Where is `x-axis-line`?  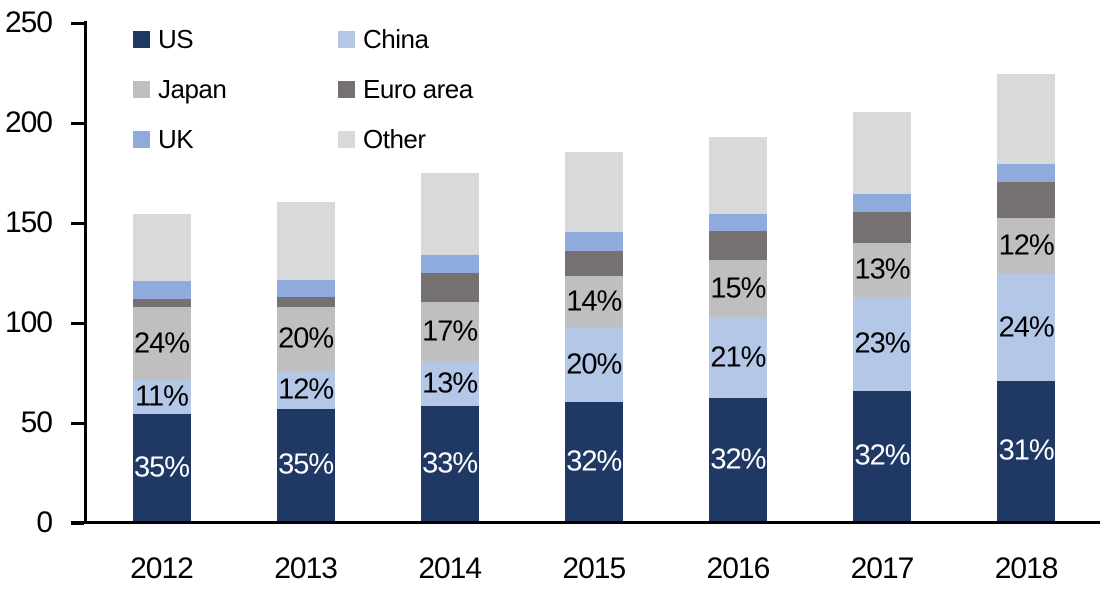 x-axis-line is located at coordinates (585, 522).